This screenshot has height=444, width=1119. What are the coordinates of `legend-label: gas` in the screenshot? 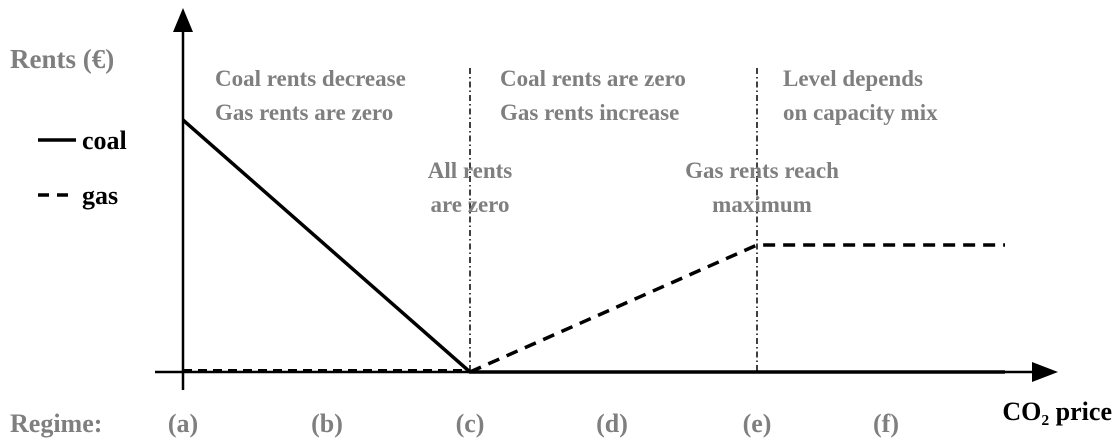 It's located at (100, 195).